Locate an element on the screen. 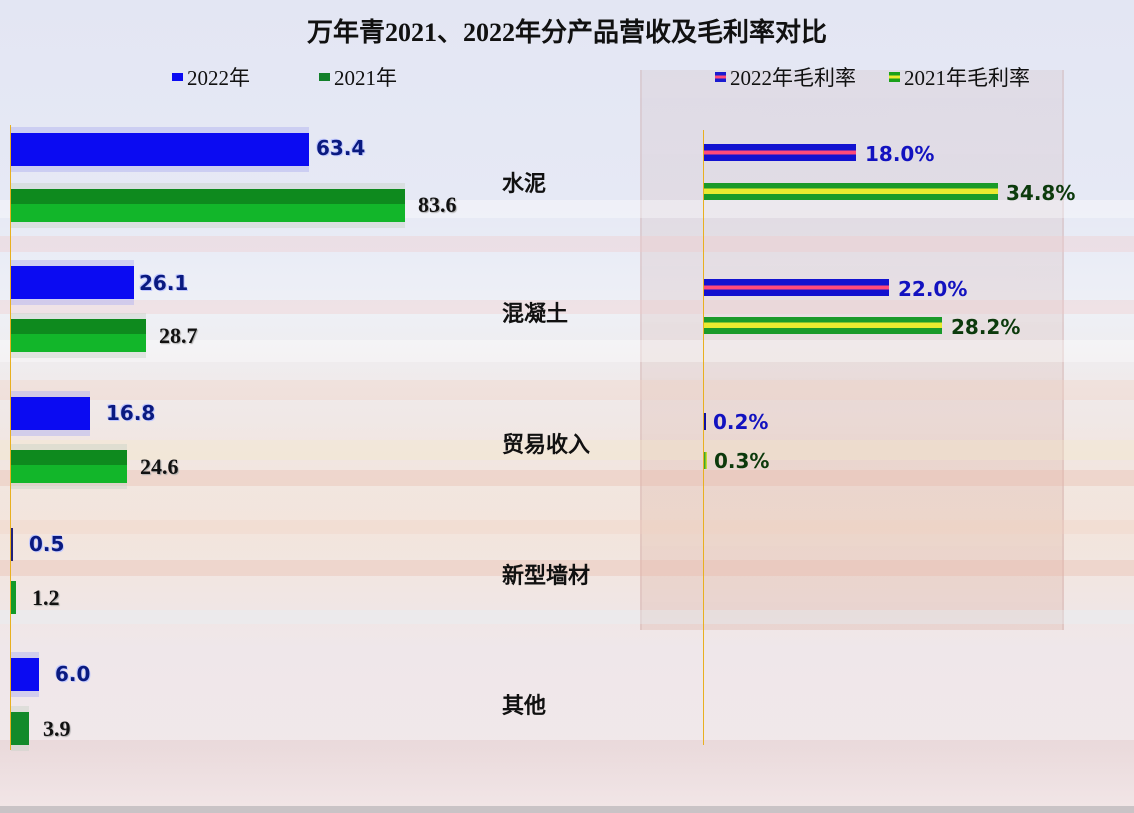 This screenshot has width=1134, height=813. bar-2021-other is located at coordinates (20, 728).